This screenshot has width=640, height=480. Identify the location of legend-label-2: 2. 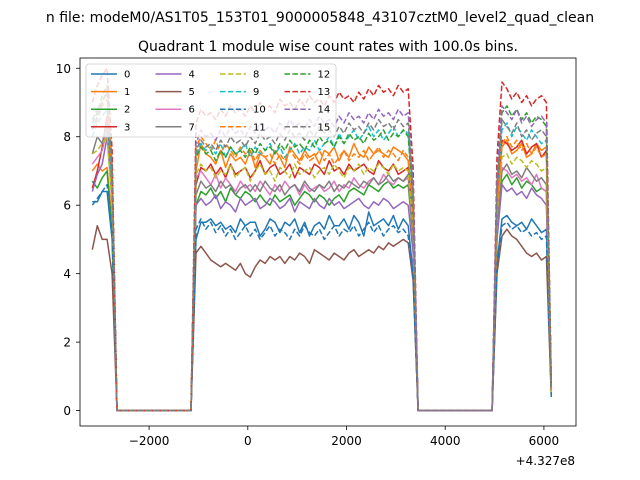
(127, 110).